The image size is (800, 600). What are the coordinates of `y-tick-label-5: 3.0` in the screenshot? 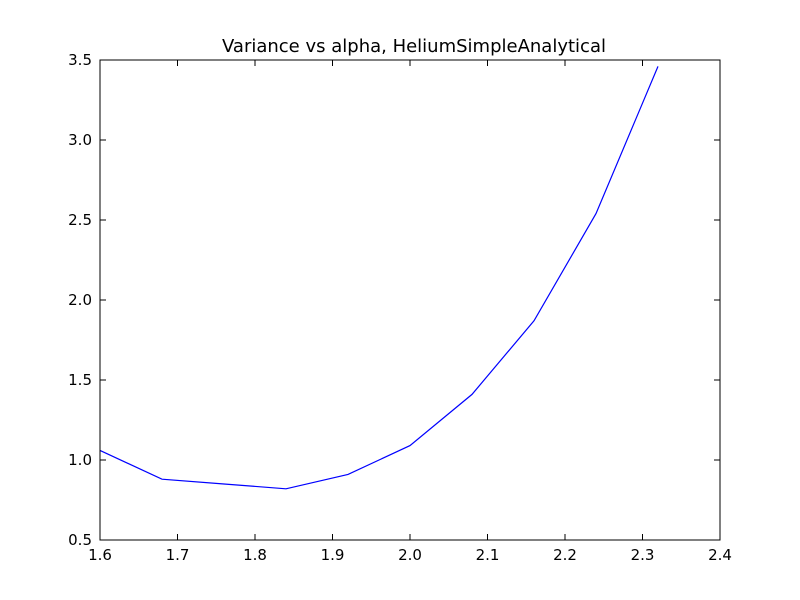 It's located at (80, 140).